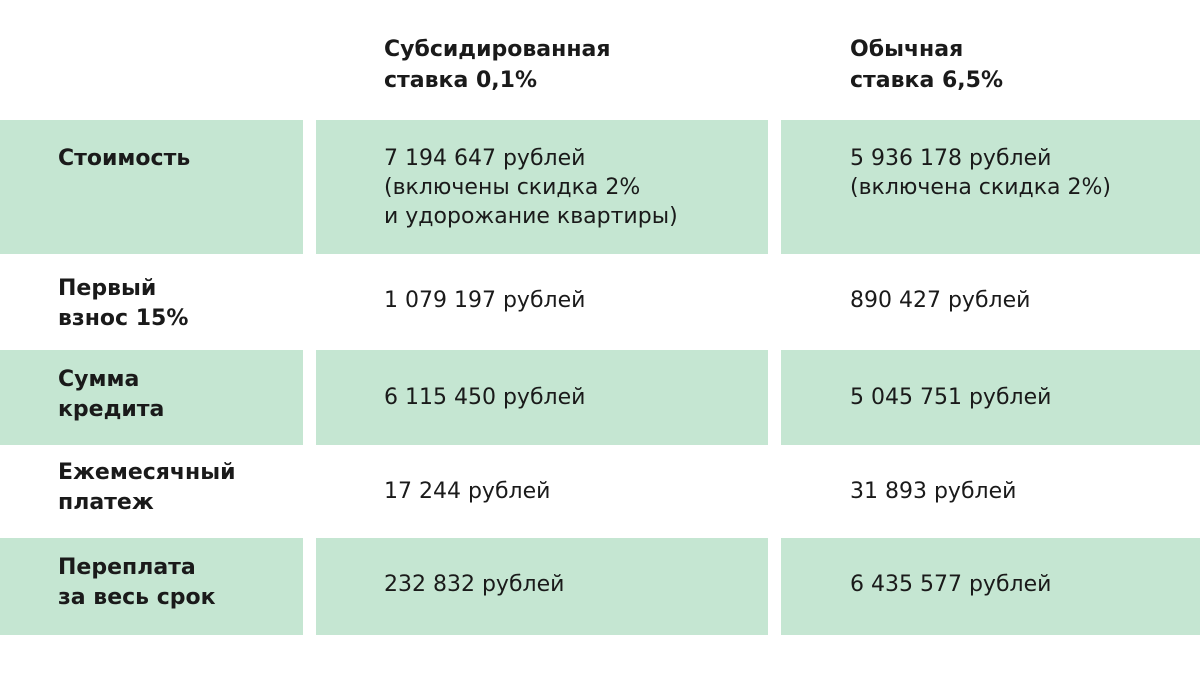 The width and height of the screenshot is (1200, 675). I want to click on regular-value-cell: 5 936 178 рублей (включена скидка 2%), so click(990, 187).